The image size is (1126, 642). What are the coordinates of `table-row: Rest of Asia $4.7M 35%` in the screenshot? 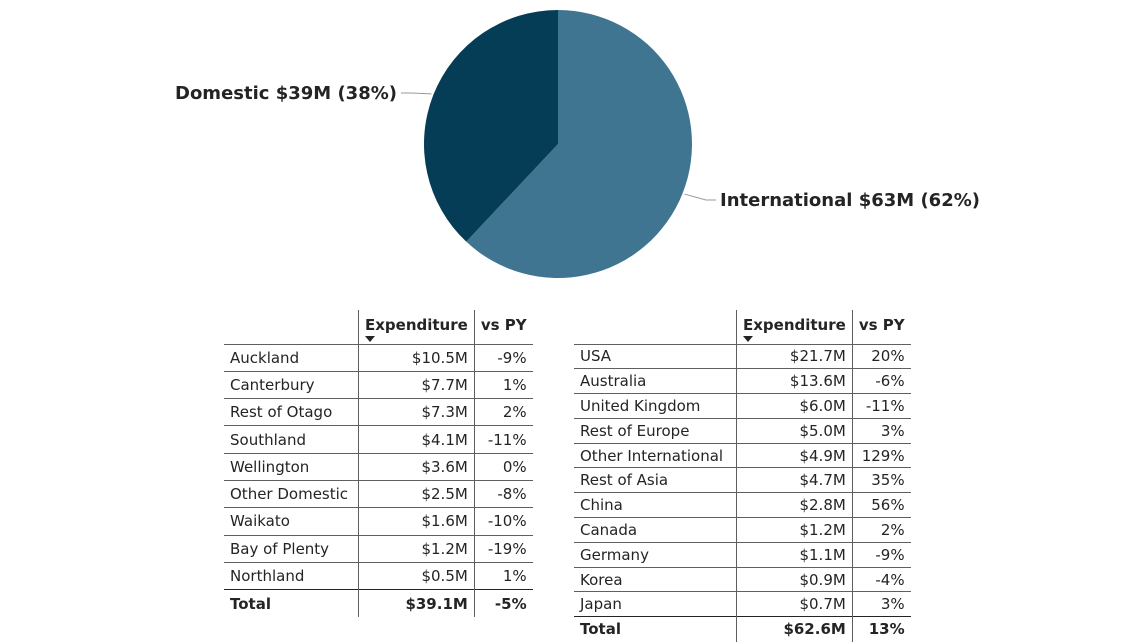 It's located at (742, 480).